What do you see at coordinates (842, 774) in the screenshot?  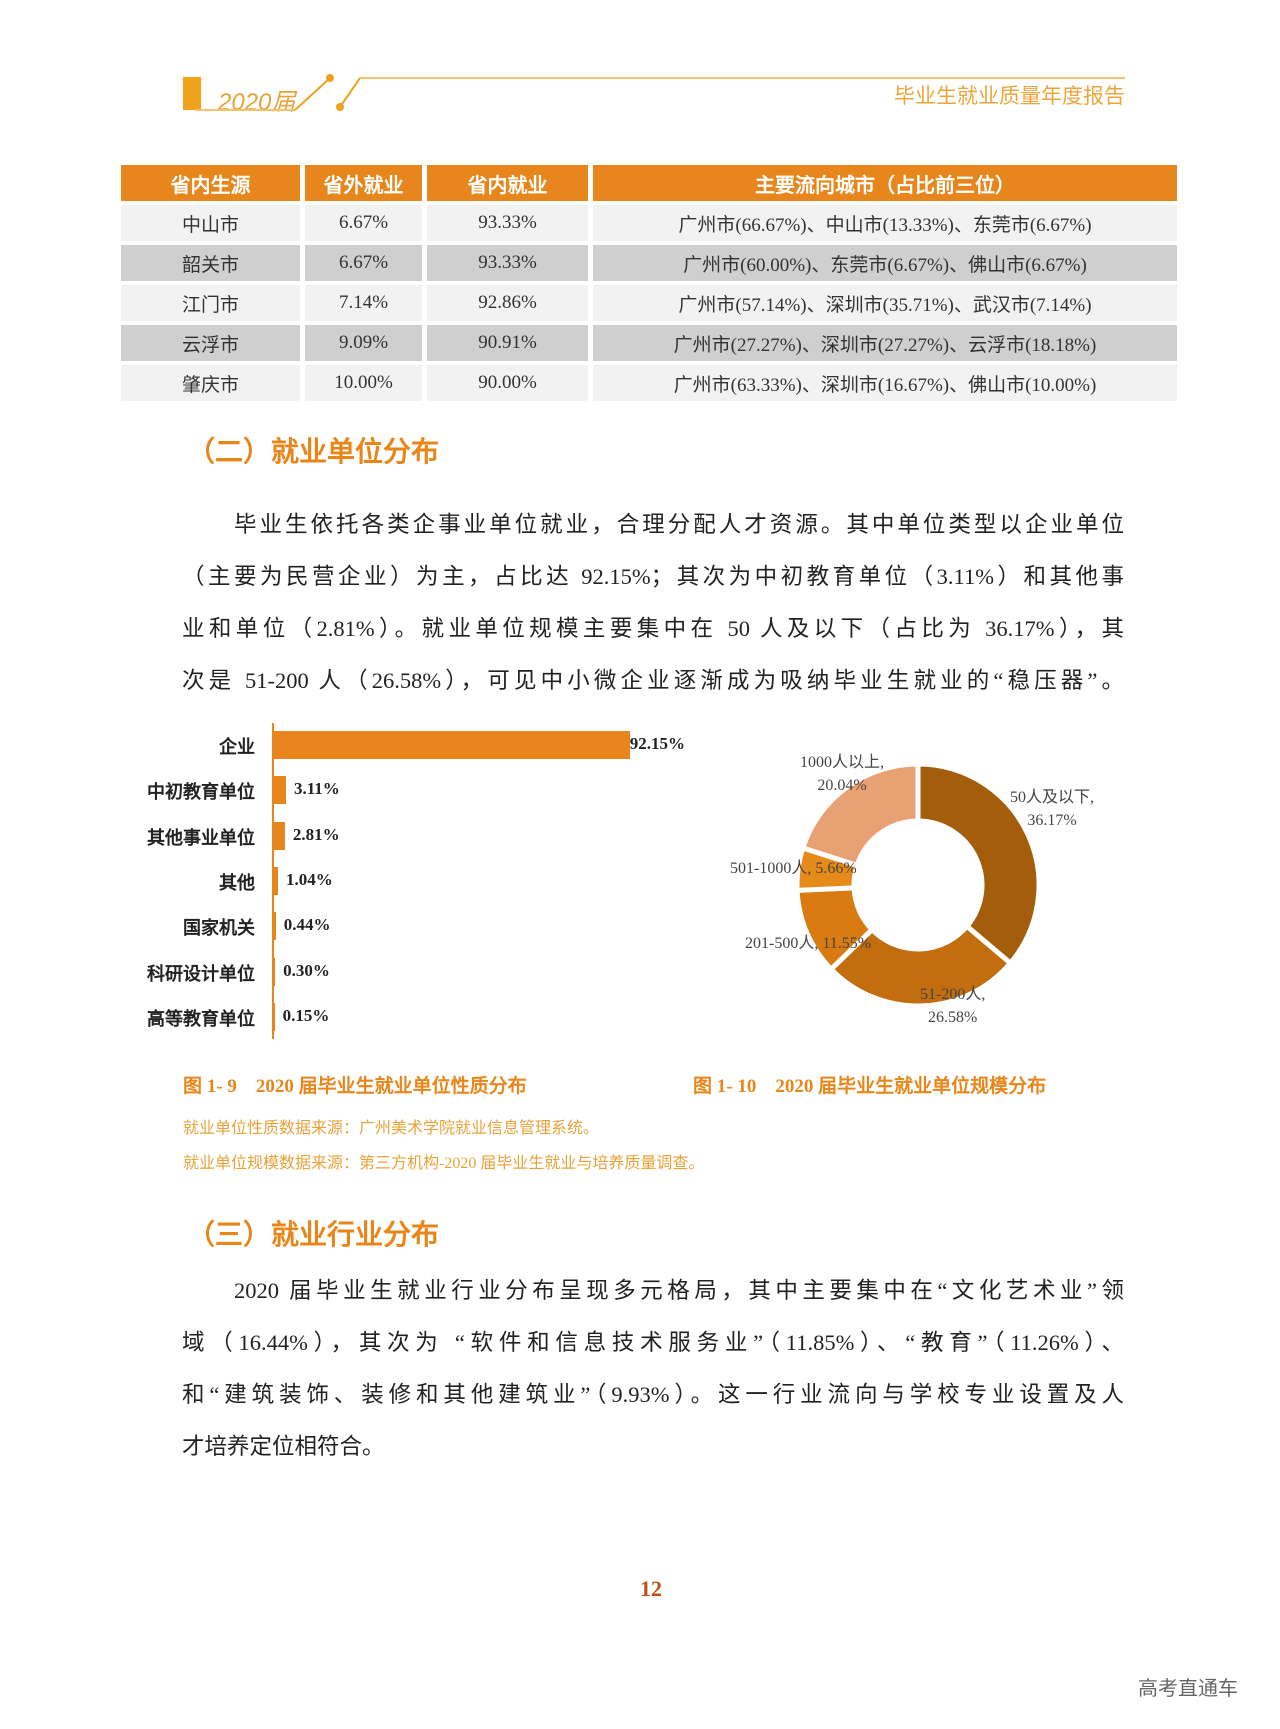 I see `donut-label: 1000人以上, 20.04%` at bounding box center [842, 774].